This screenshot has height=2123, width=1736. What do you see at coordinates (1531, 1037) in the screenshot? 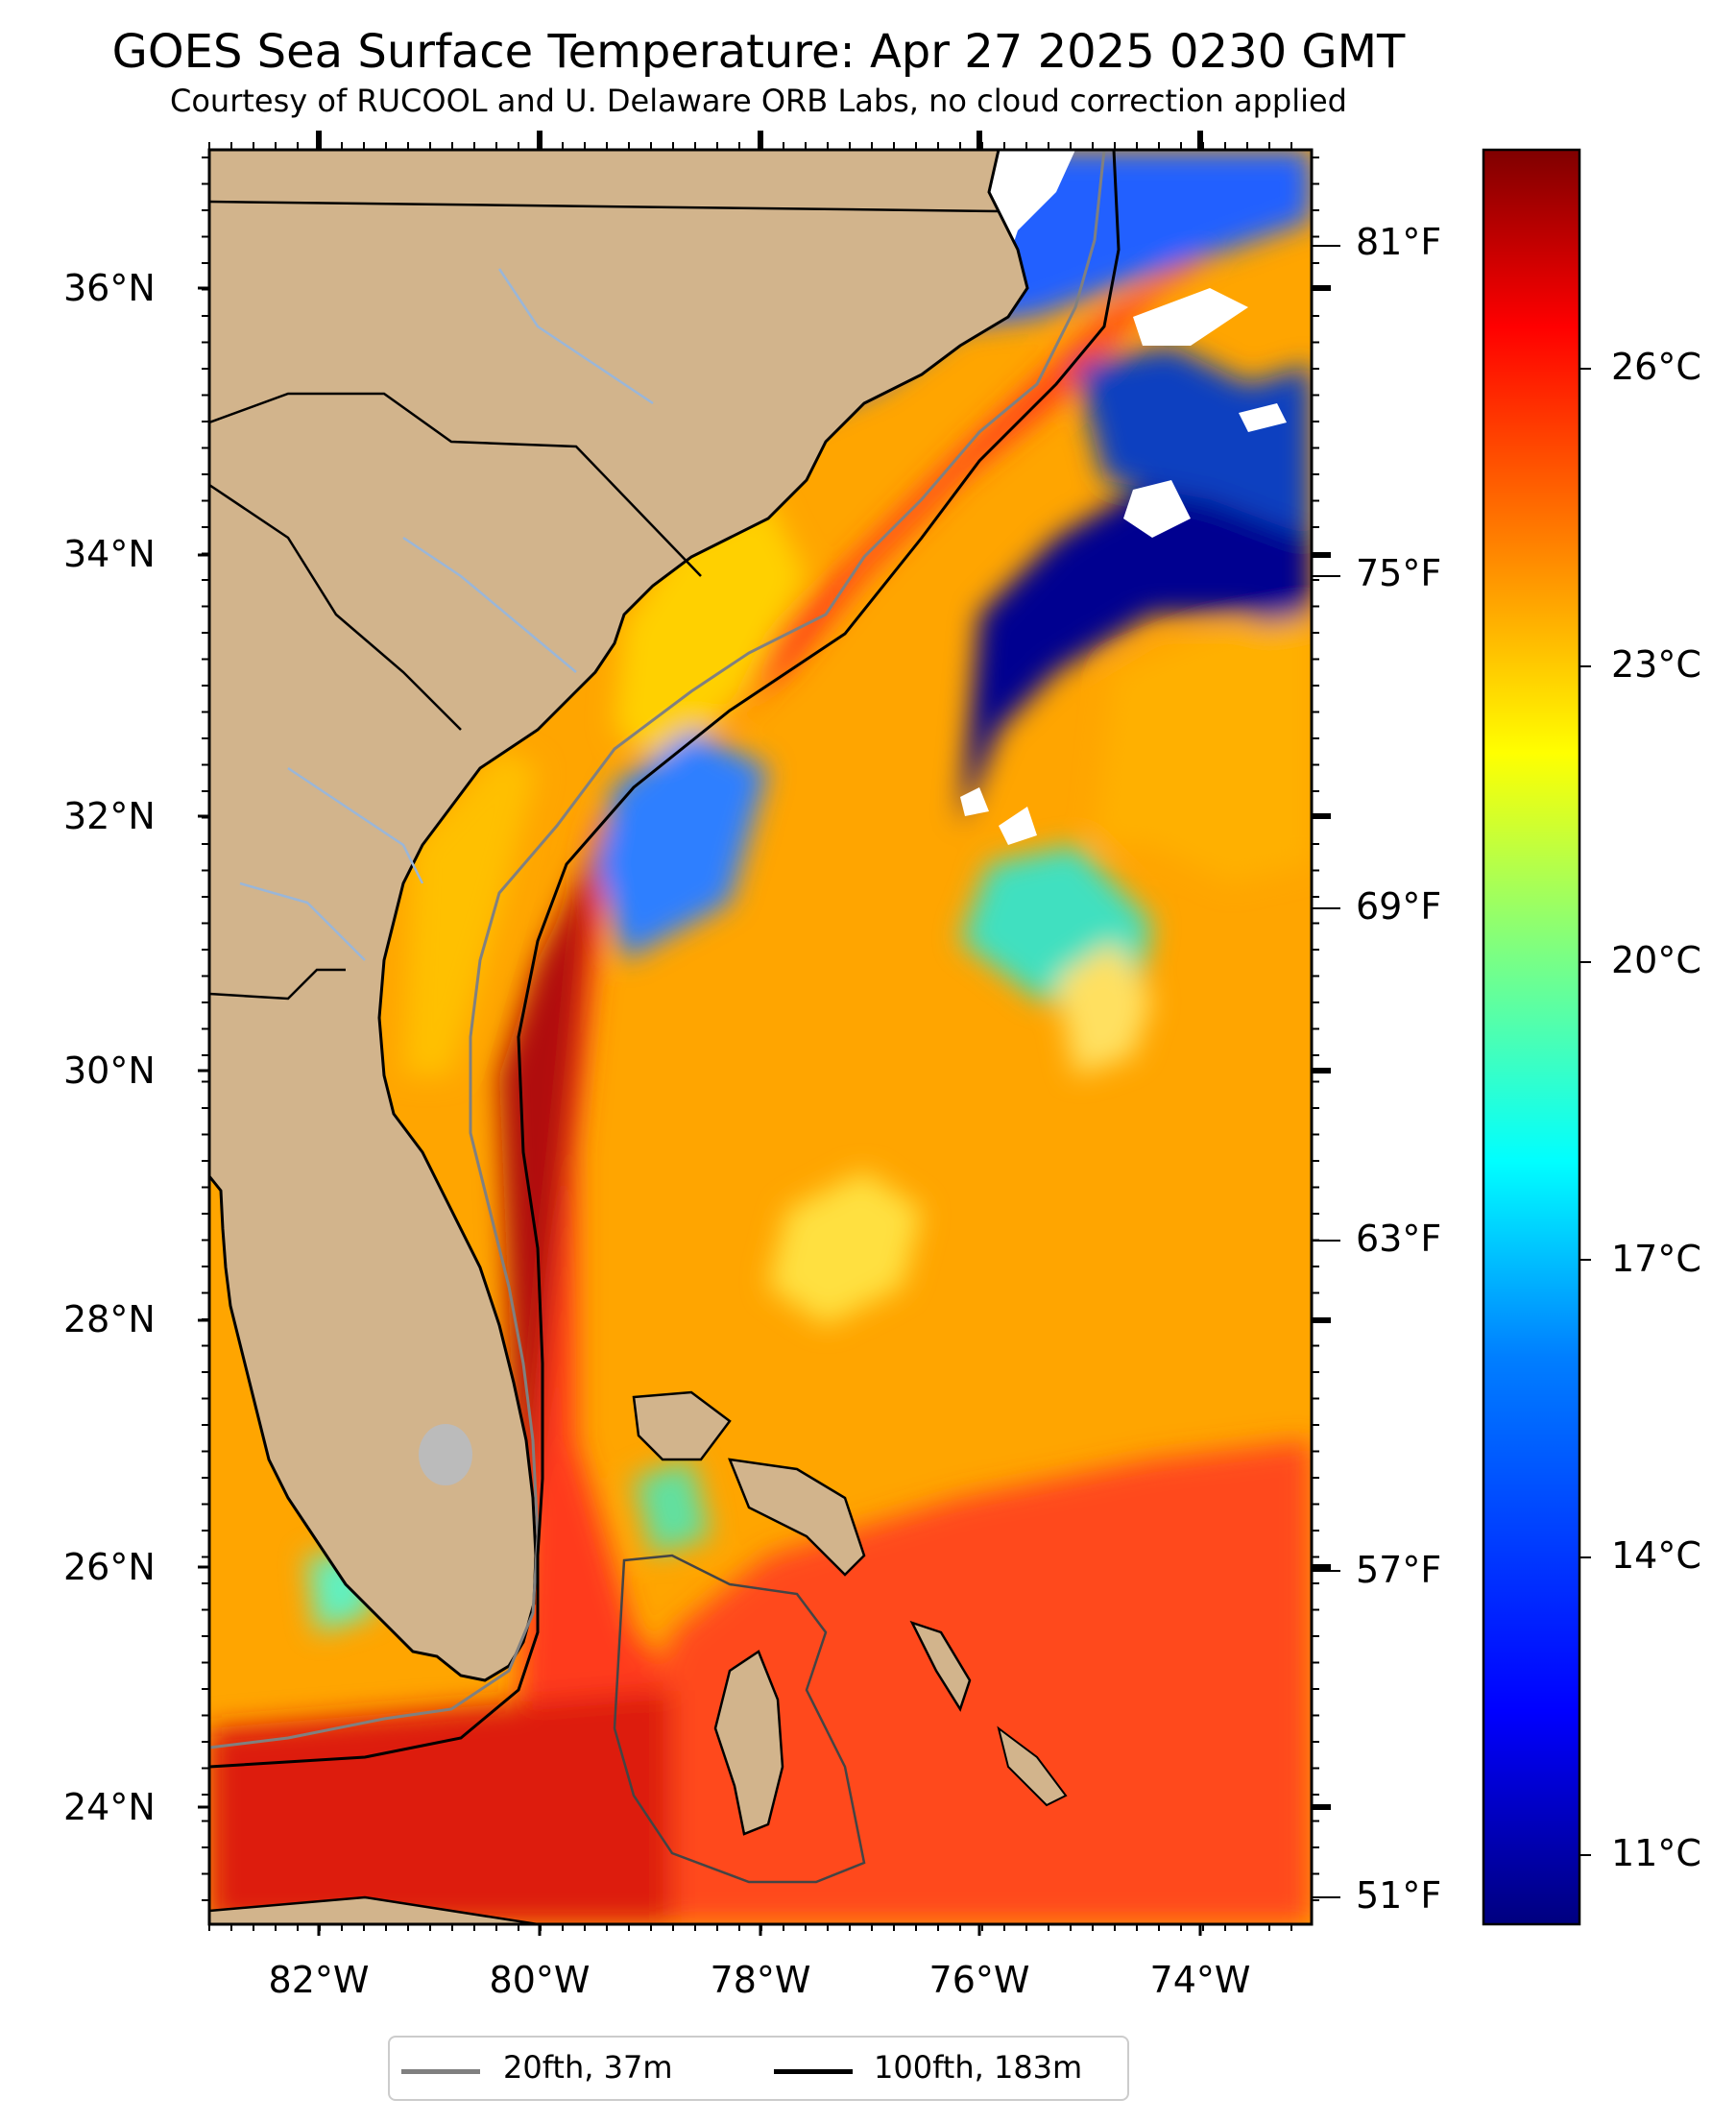
I see `colorbar` at bounding box center [1531, 1037].